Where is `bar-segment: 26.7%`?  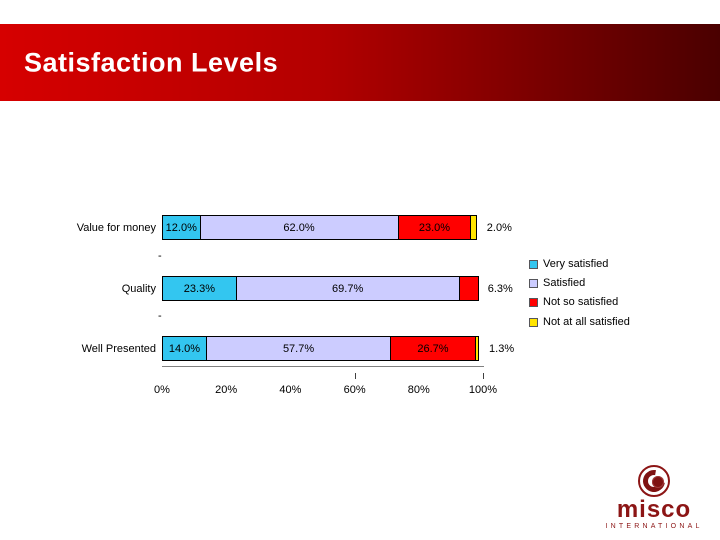
bar-segment: 26.7% is located at coordinates (433, 348).